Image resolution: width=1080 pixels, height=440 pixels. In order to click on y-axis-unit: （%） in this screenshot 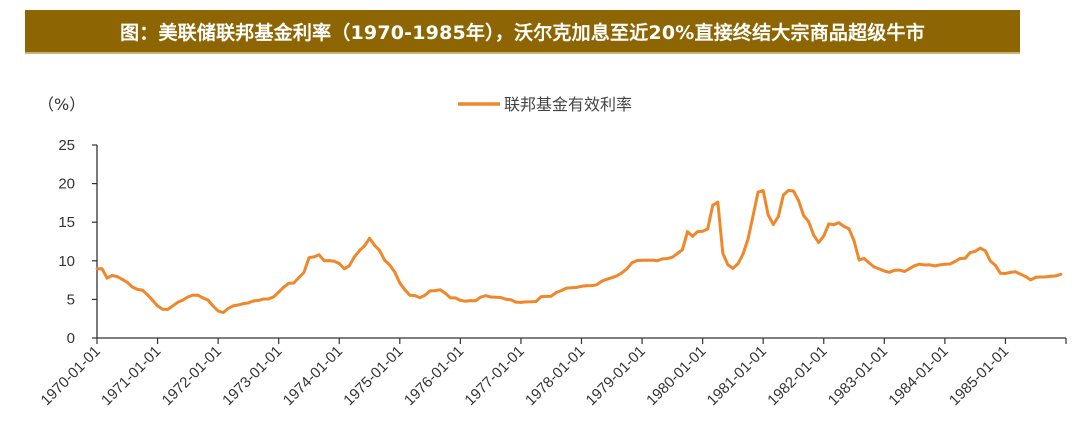, I will do `click(61, 104)`.